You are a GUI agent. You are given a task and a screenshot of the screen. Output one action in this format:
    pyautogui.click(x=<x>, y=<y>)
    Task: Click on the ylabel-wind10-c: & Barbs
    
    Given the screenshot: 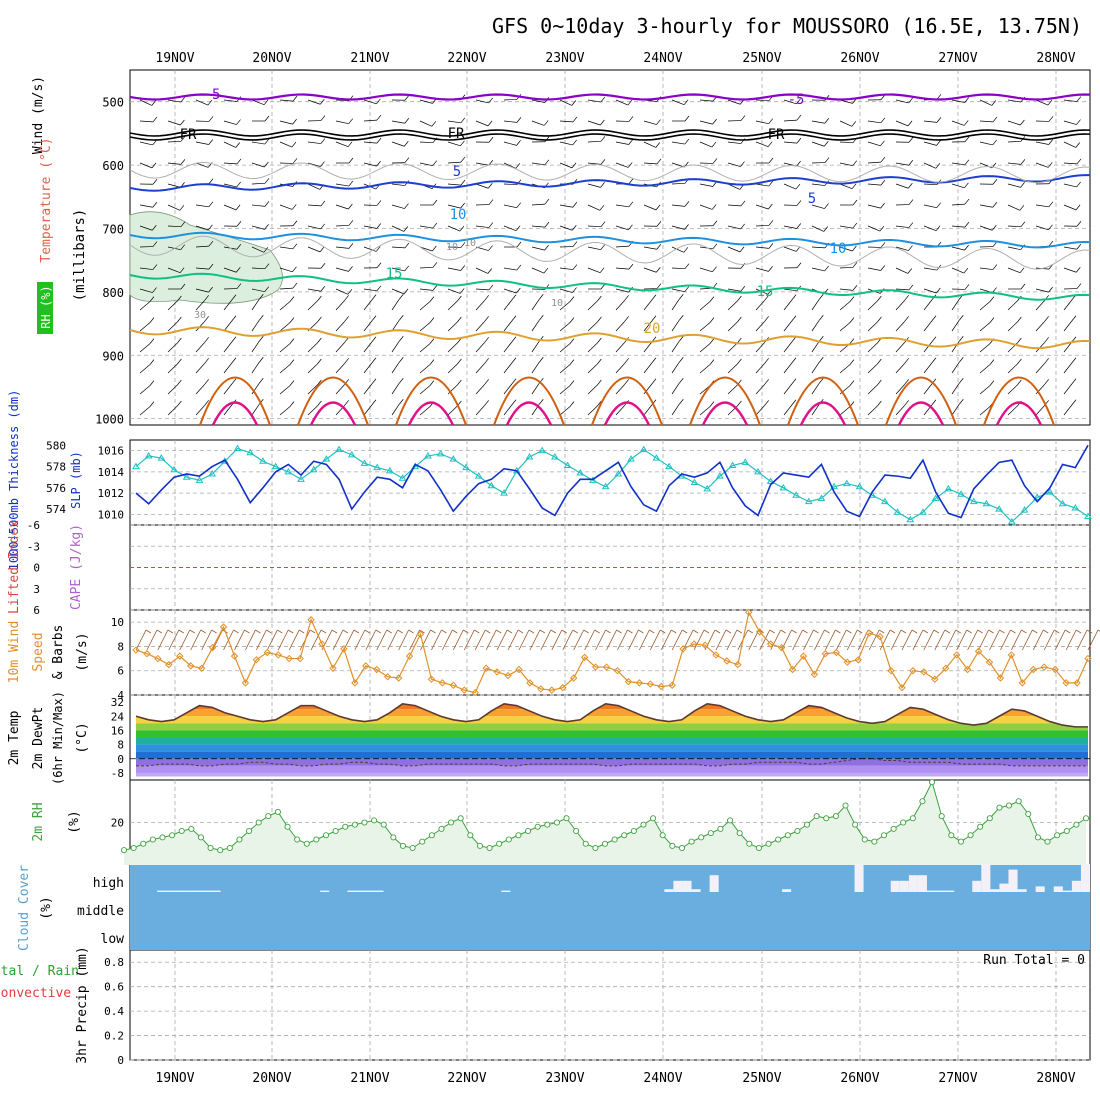 What is the action you would take?
    pyautogui.click(x=58, y=652)
    